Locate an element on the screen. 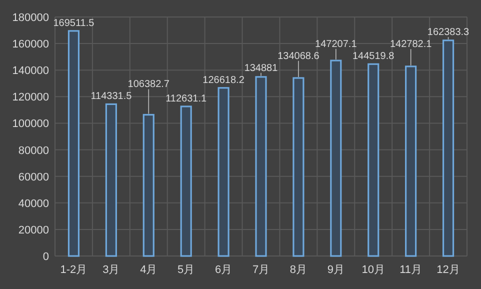  x-tick-label: 9月 is located at coordinates (335, 270).